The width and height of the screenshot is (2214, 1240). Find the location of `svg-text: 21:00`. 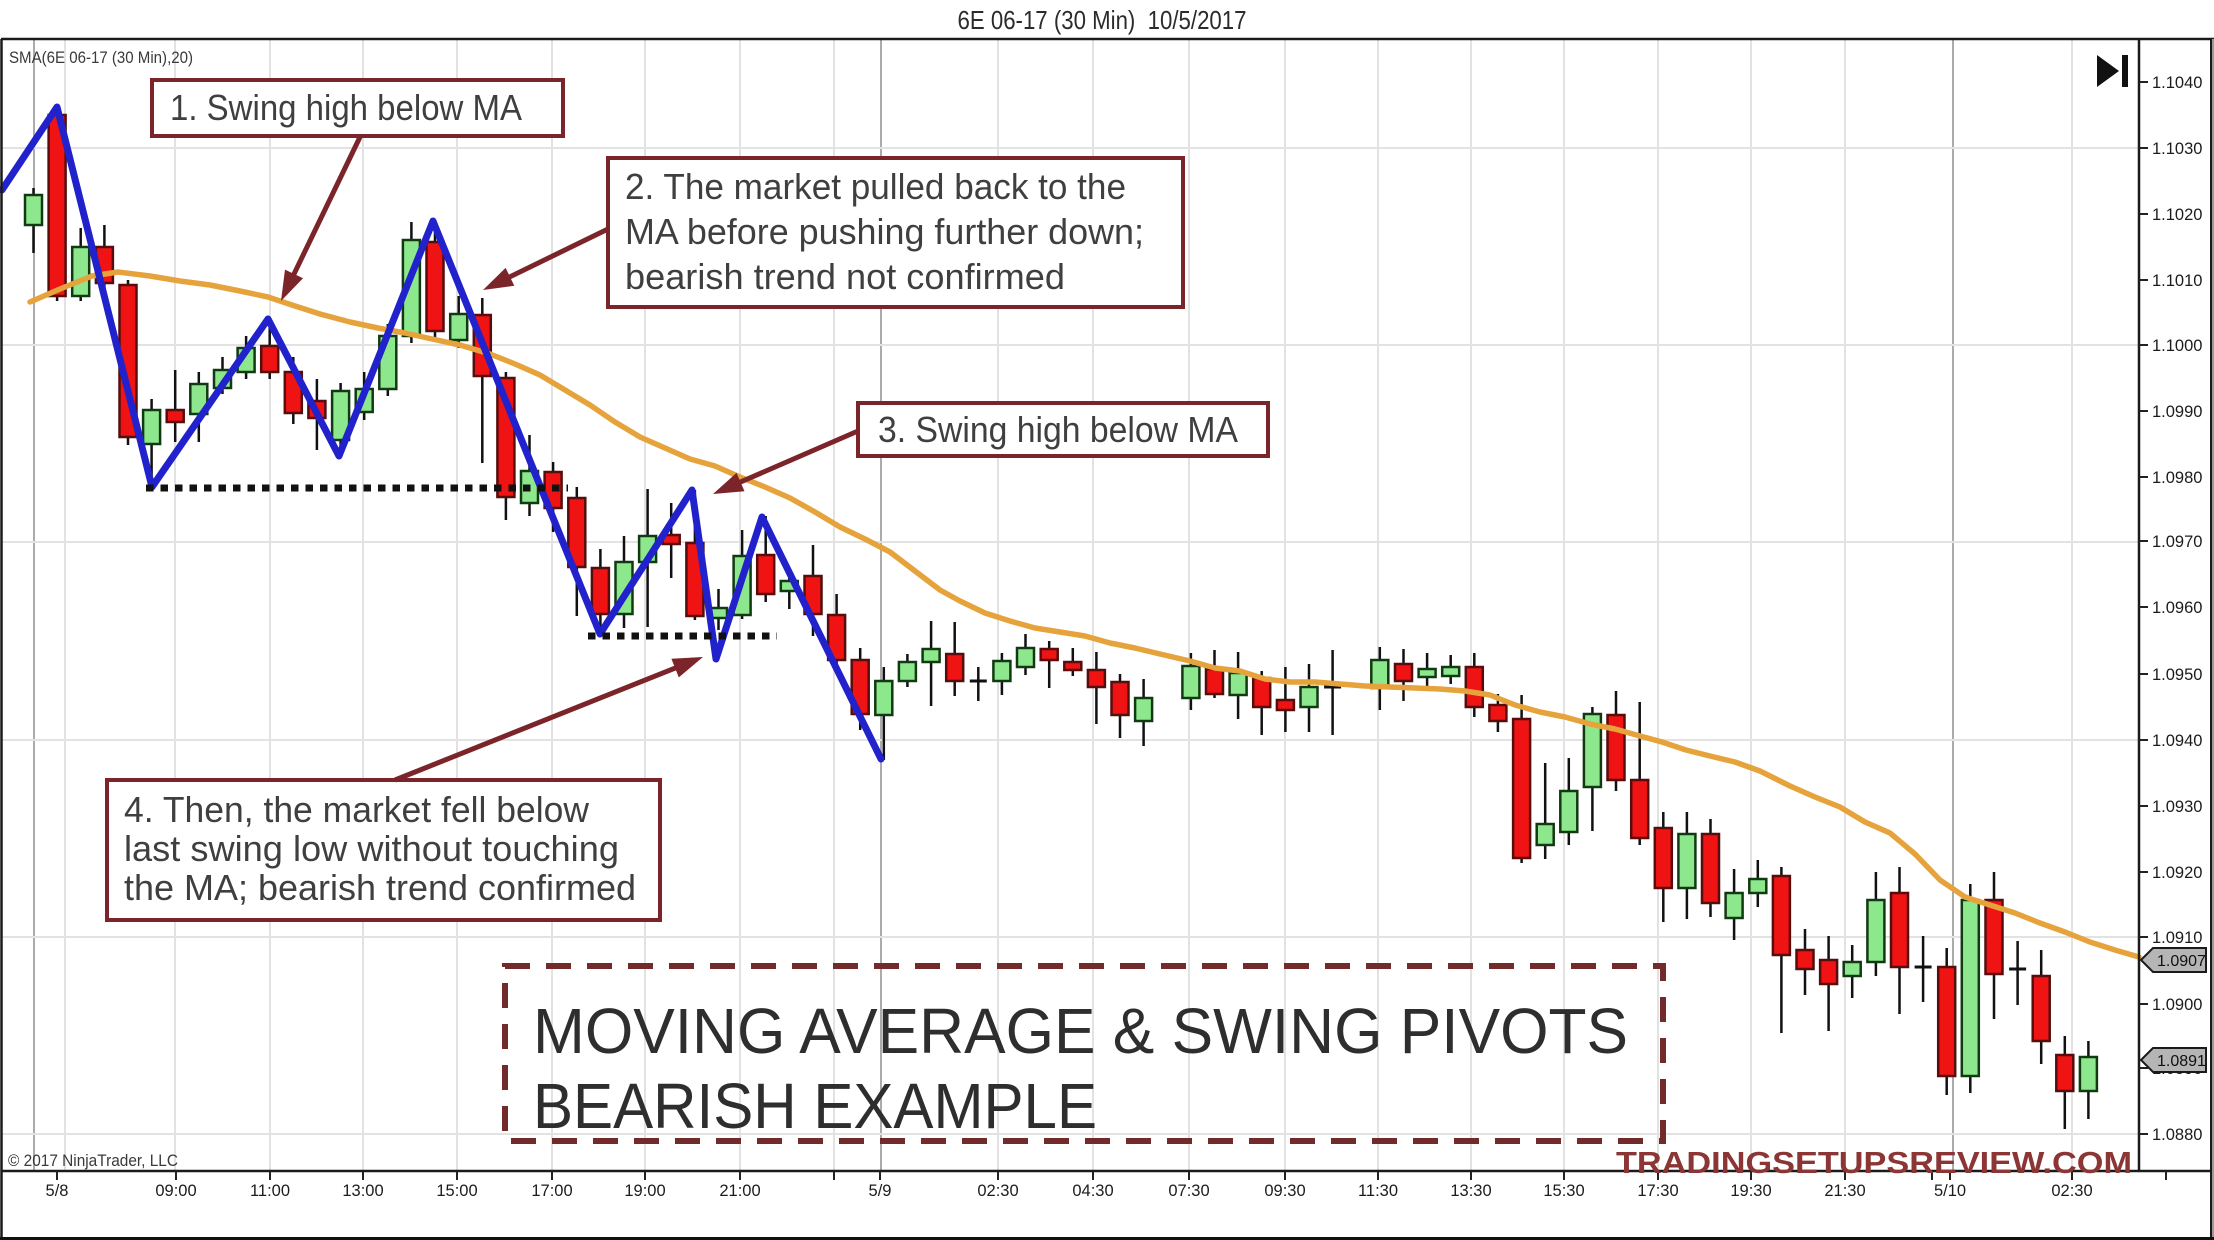

svg-text: 21:00 is located at coordinates (739, 1191).